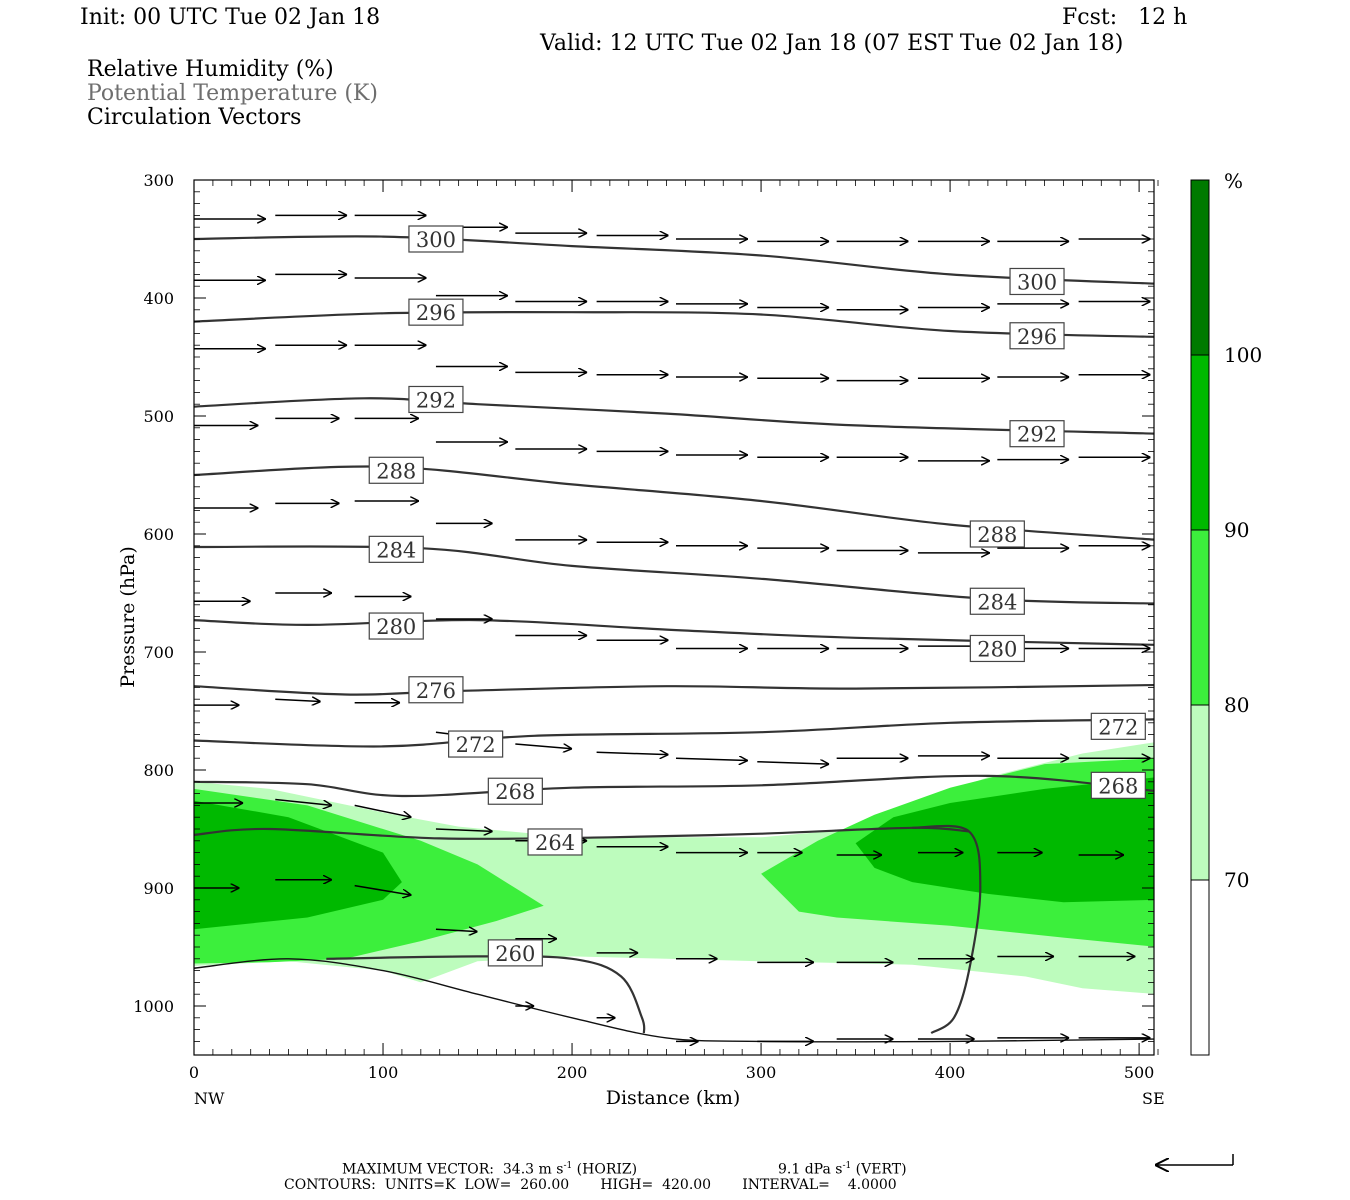 This screenshot has width=1350, height=1200. I want to click on field-vectors-title: Circulation Vectors, so click(194, 117).